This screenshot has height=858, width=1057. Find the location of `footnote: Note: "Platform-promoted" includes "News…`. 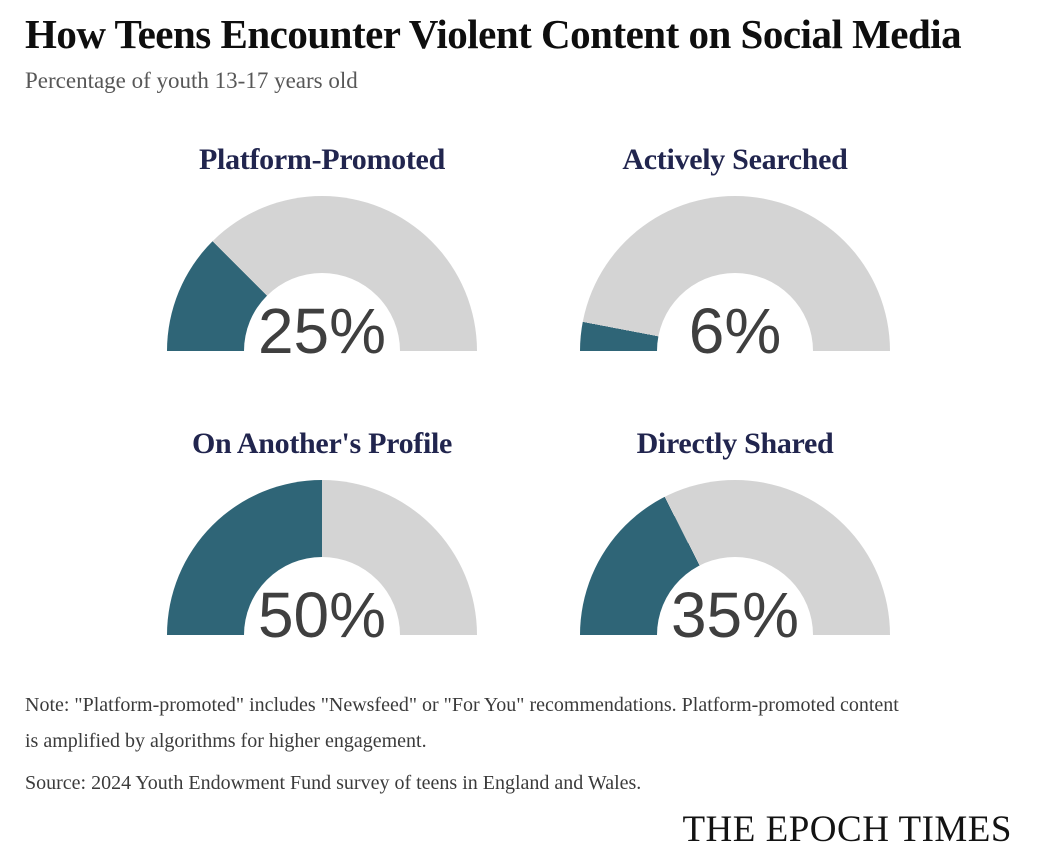

footnote: Note: "Platform-promoted" includes "News… is located at coordinates (462, 722).